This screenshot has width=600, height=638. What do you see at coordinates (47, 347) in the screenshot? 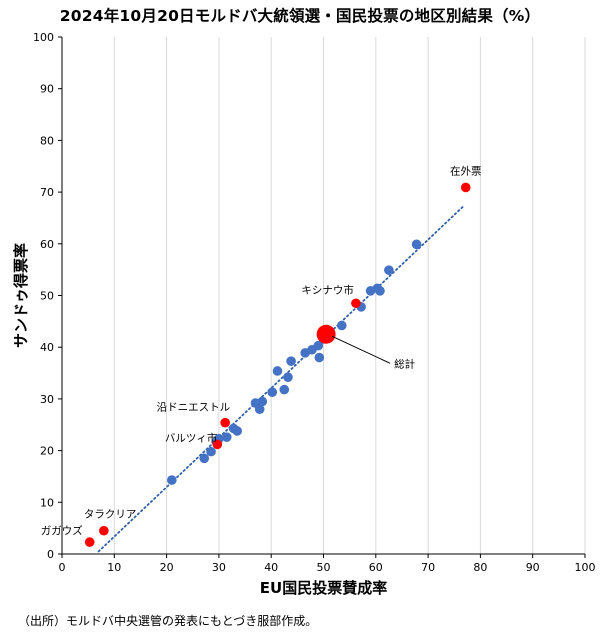
I see `y-tick-label: 40` at bounding box center [47, 347].